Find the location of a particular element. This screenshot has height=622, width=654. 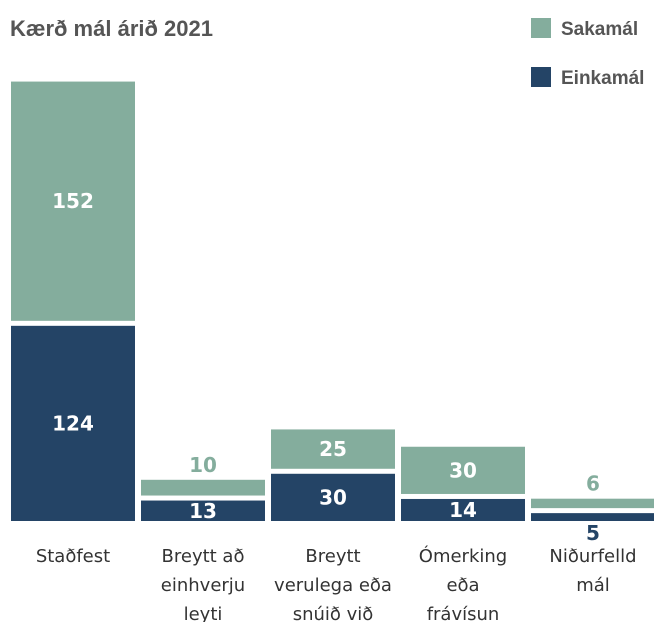

chart-title: Kærð mál árið 2021 is located at coordinates (111, 28).